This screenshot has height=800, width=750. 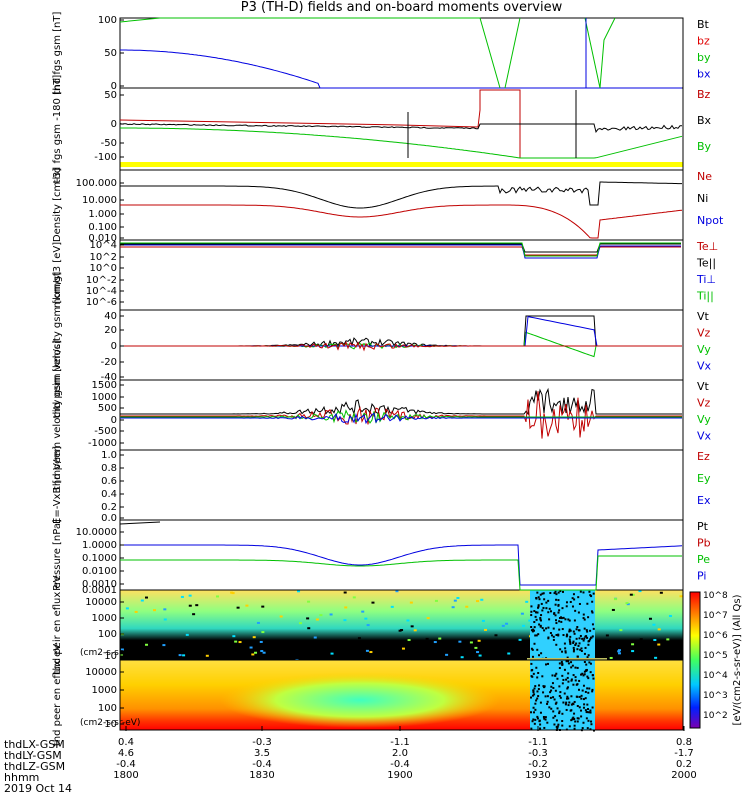 What do you see at coordinates (715, 676) in the screenshot?
I see `colorbar-tick: 10^4` at bounding box center [715, 676].